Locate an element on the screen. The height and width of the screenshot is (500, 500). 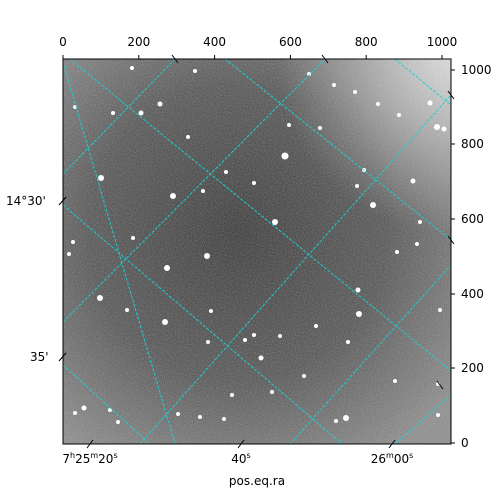
right-tick-label: 600 is located at coordinates (472, 219).